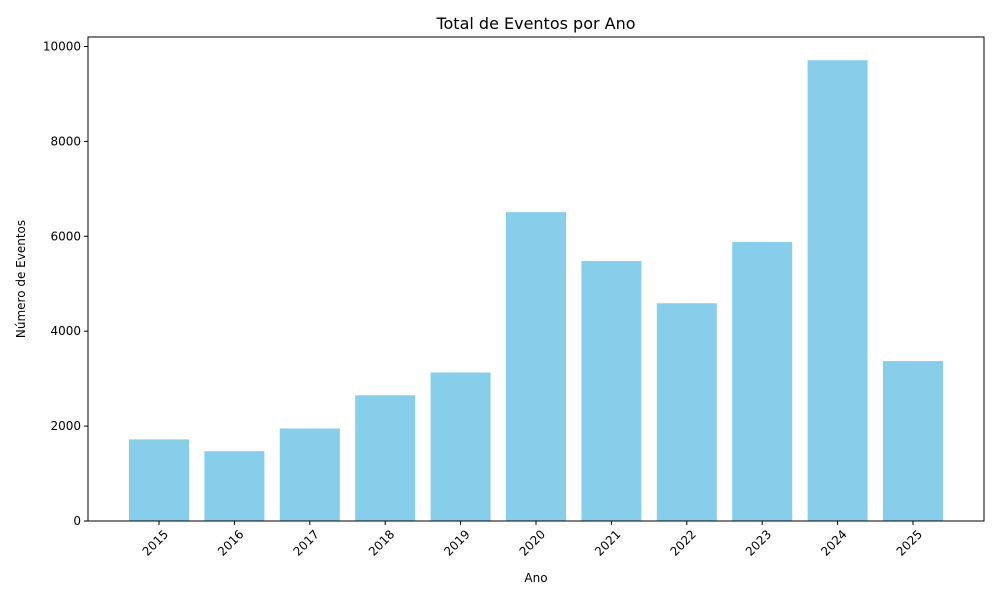  What do you see at coordinates (913, 441) in the screenshot?
I see `bar-2025` at bounding box center [913, 441].